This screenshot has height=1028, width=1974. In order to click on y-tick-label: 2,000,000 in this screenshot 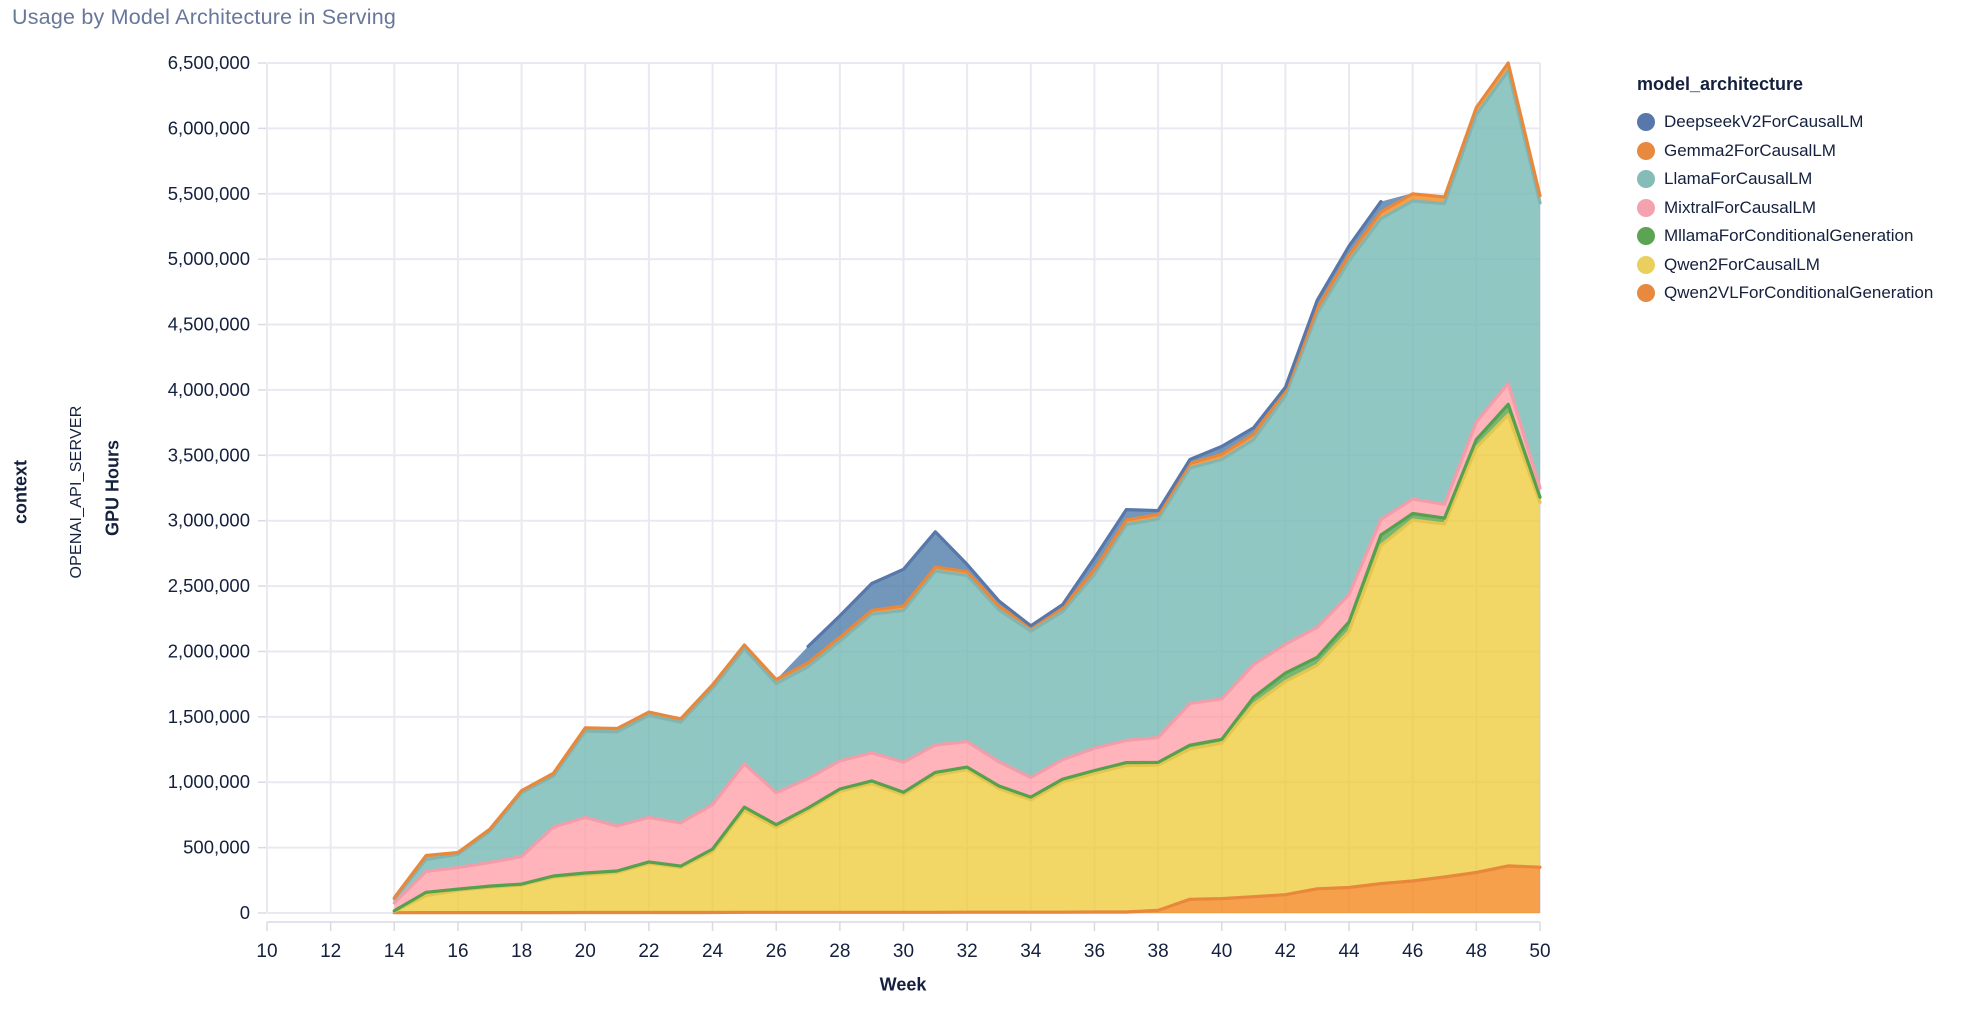, I will do `click(209, 650)`.